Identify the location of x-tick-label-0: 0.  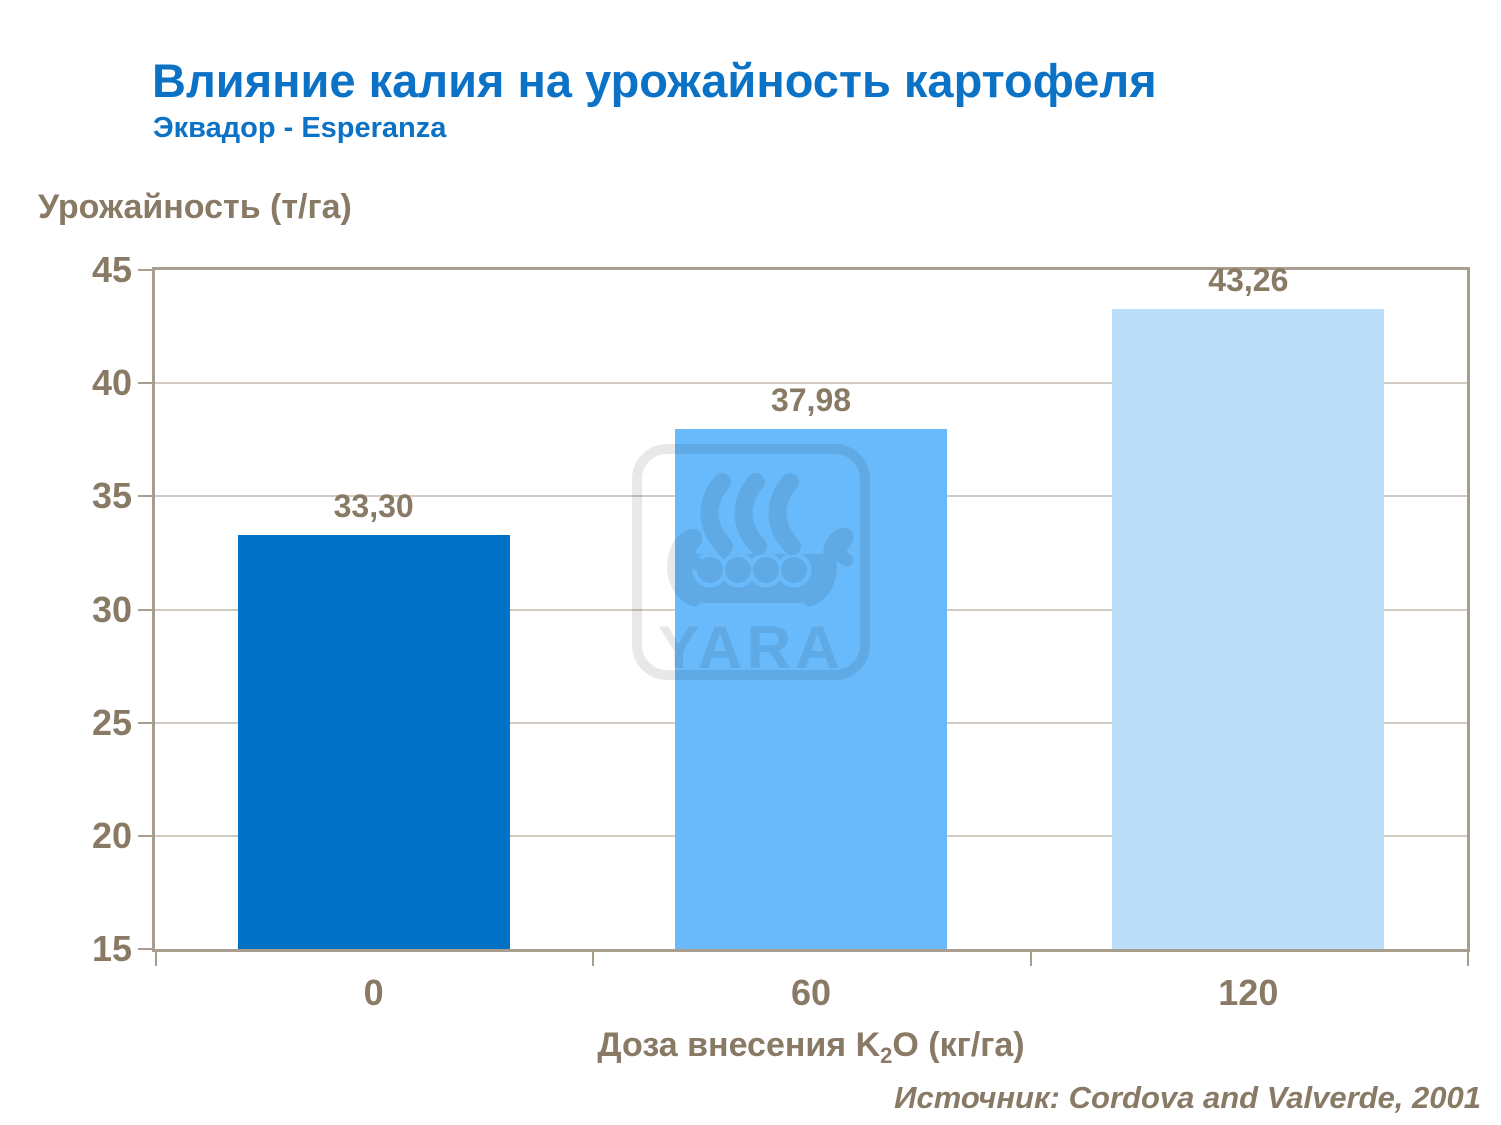
(373, 992).